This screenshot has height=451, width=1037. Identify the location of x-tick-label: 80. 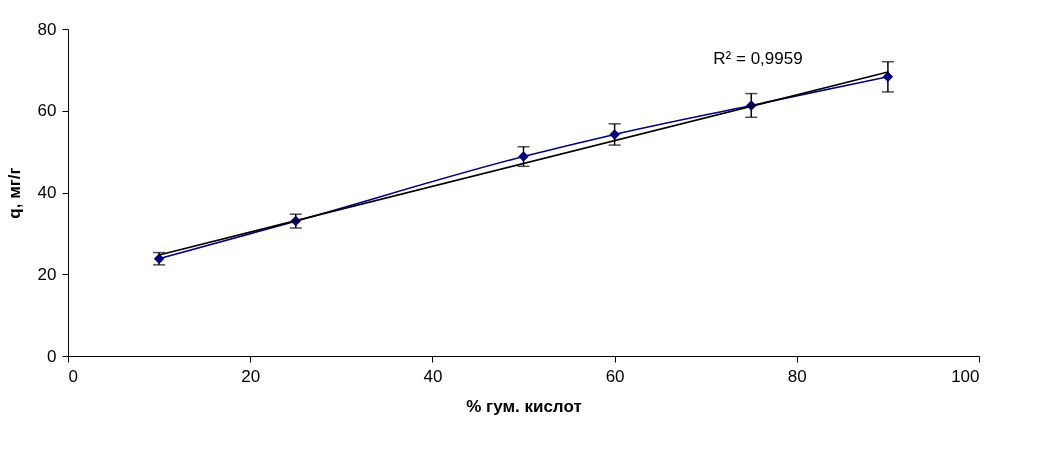
(797, 376).